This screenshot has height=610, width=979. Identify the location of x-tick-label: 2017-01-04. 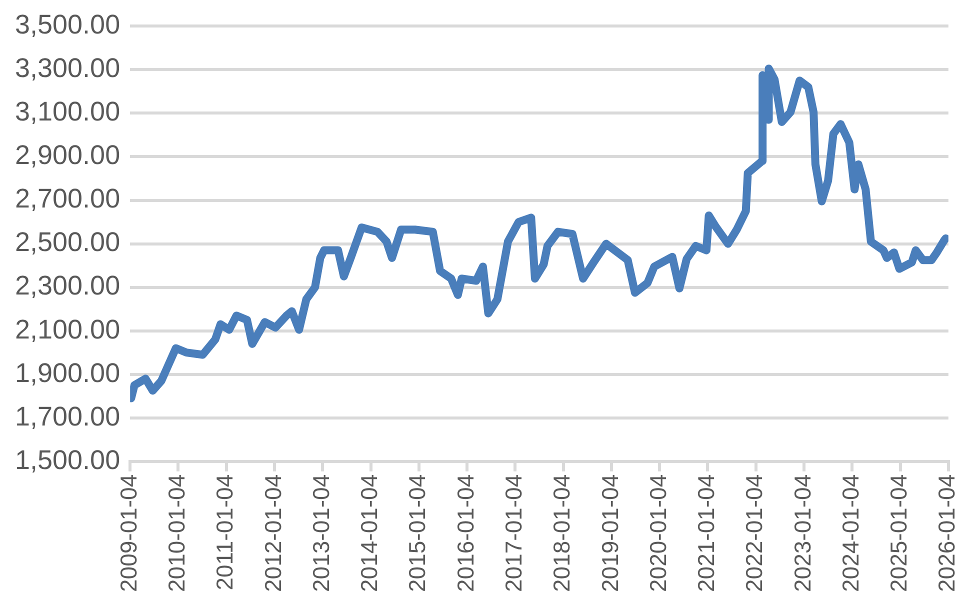
(513, 533).